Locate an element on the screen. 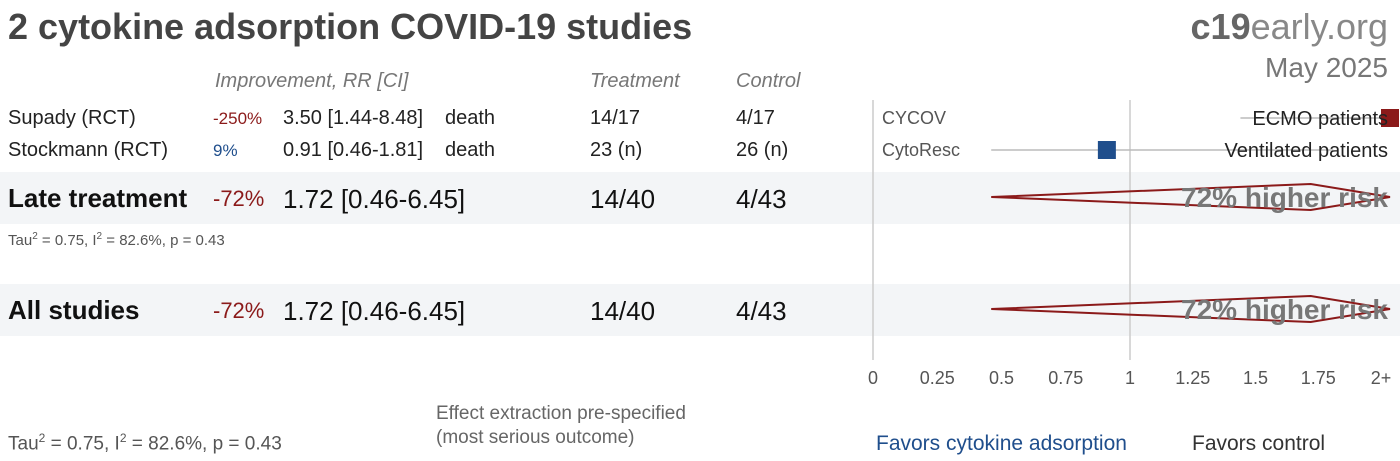 The width and height of the screenshot is (1400, 461). study-control: 26 (n) is located at coordinates (762, 150).